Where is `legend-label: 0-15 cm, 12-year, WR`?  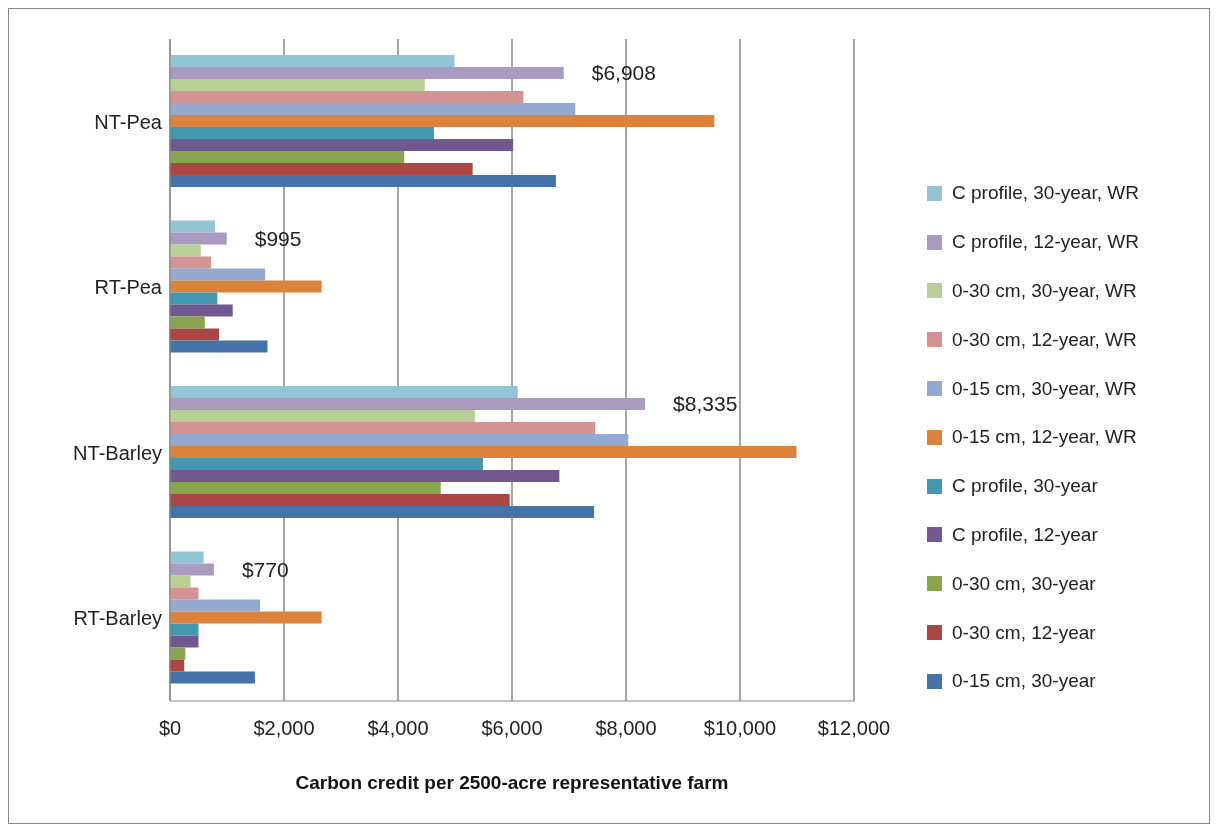 legend-label: 0-15 cm, 12-year, WR is located at coordinates (1044, 437).